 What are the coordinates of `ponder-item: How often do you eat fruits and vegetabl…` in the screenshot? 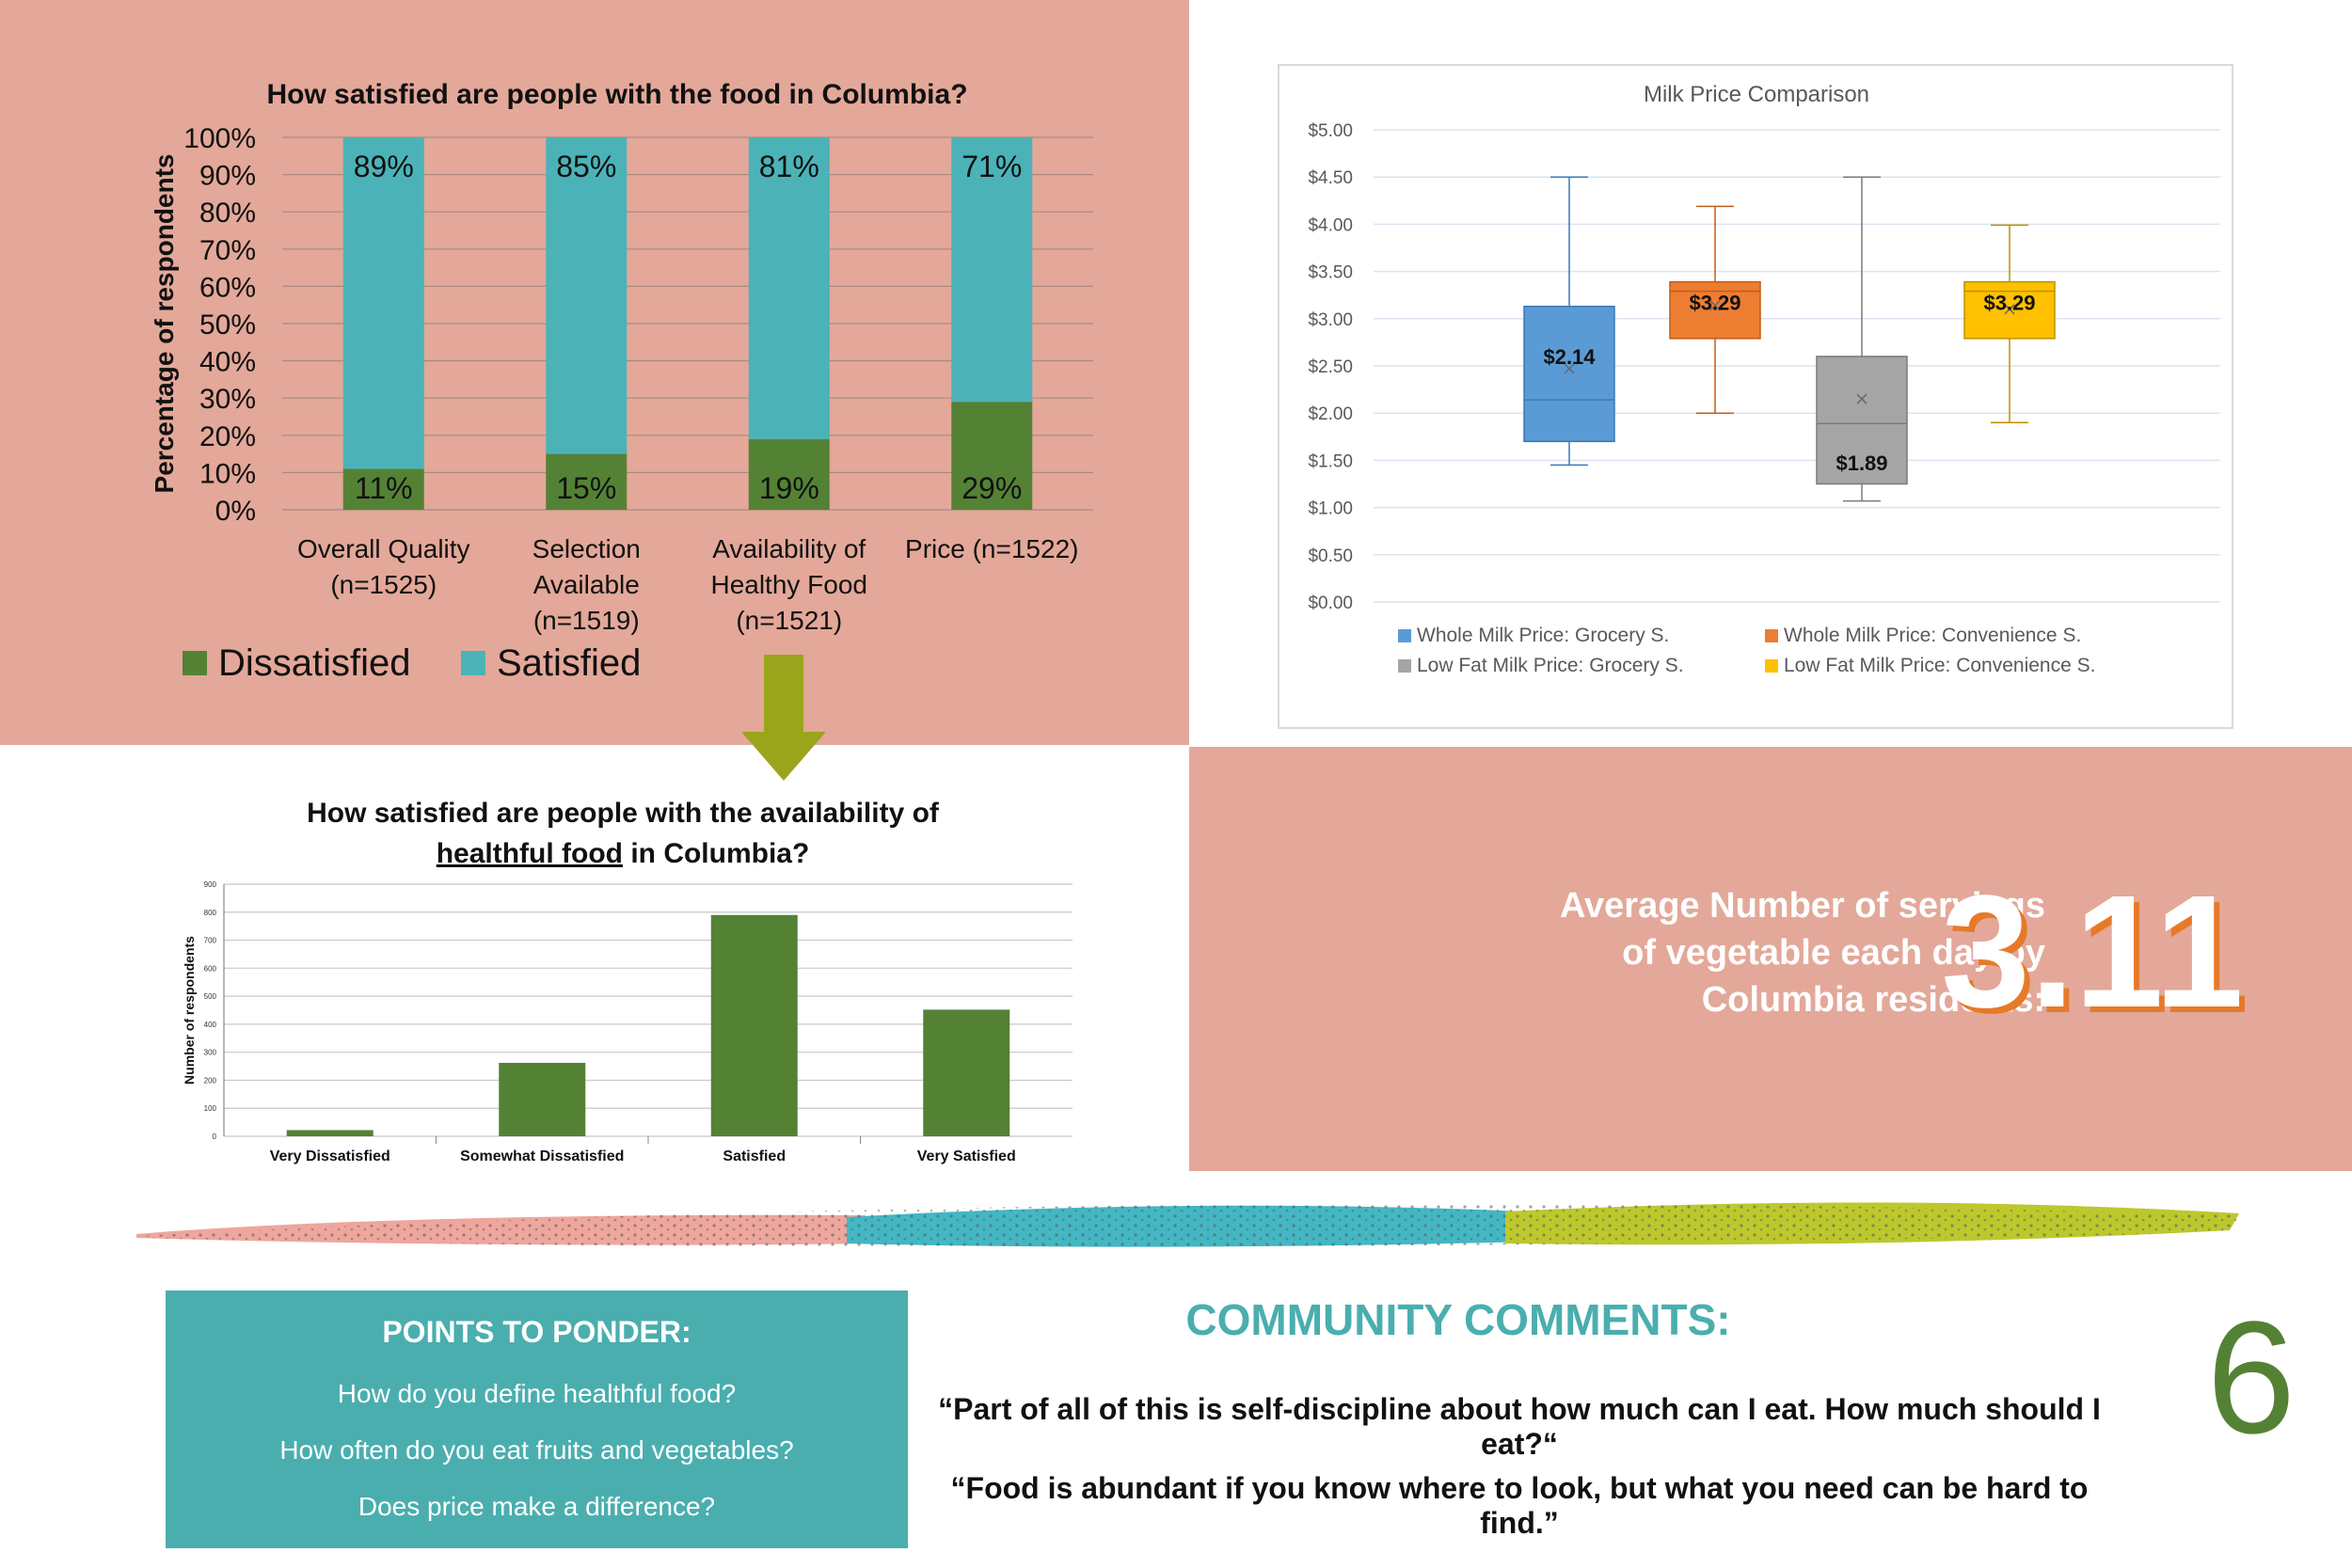 It's located at (536, 1450).